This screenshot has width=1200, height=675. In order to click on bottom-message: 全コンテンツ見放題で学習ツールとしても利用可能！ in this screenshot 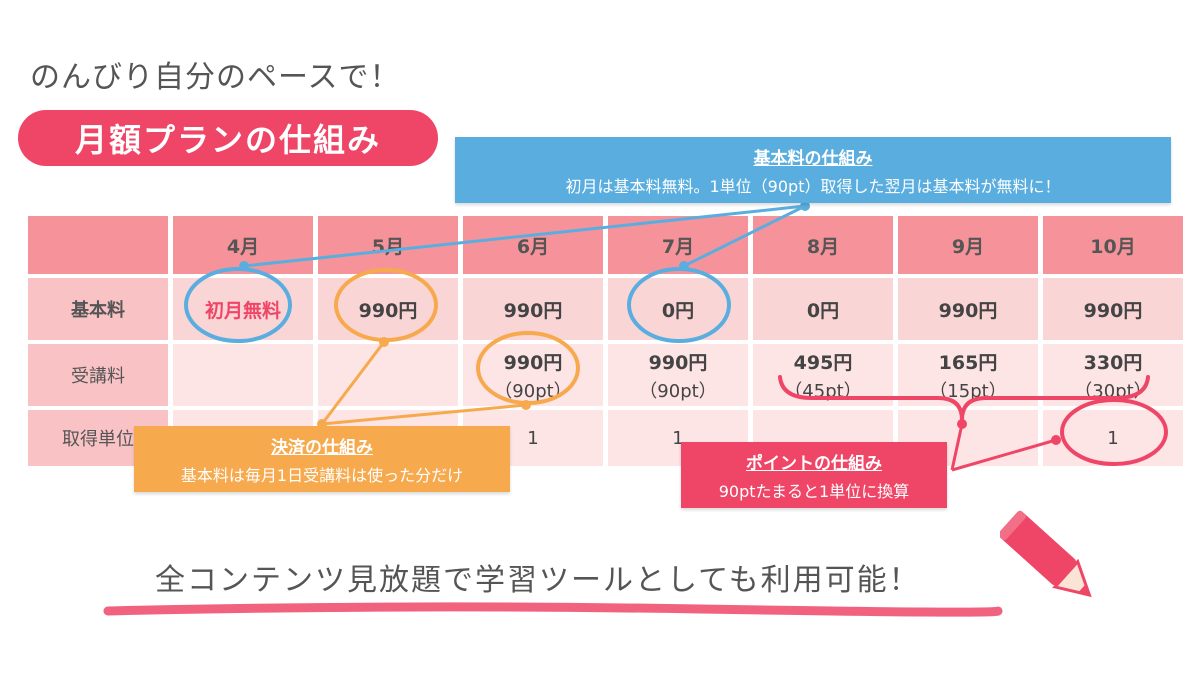, I will do `click(538, 580)`.